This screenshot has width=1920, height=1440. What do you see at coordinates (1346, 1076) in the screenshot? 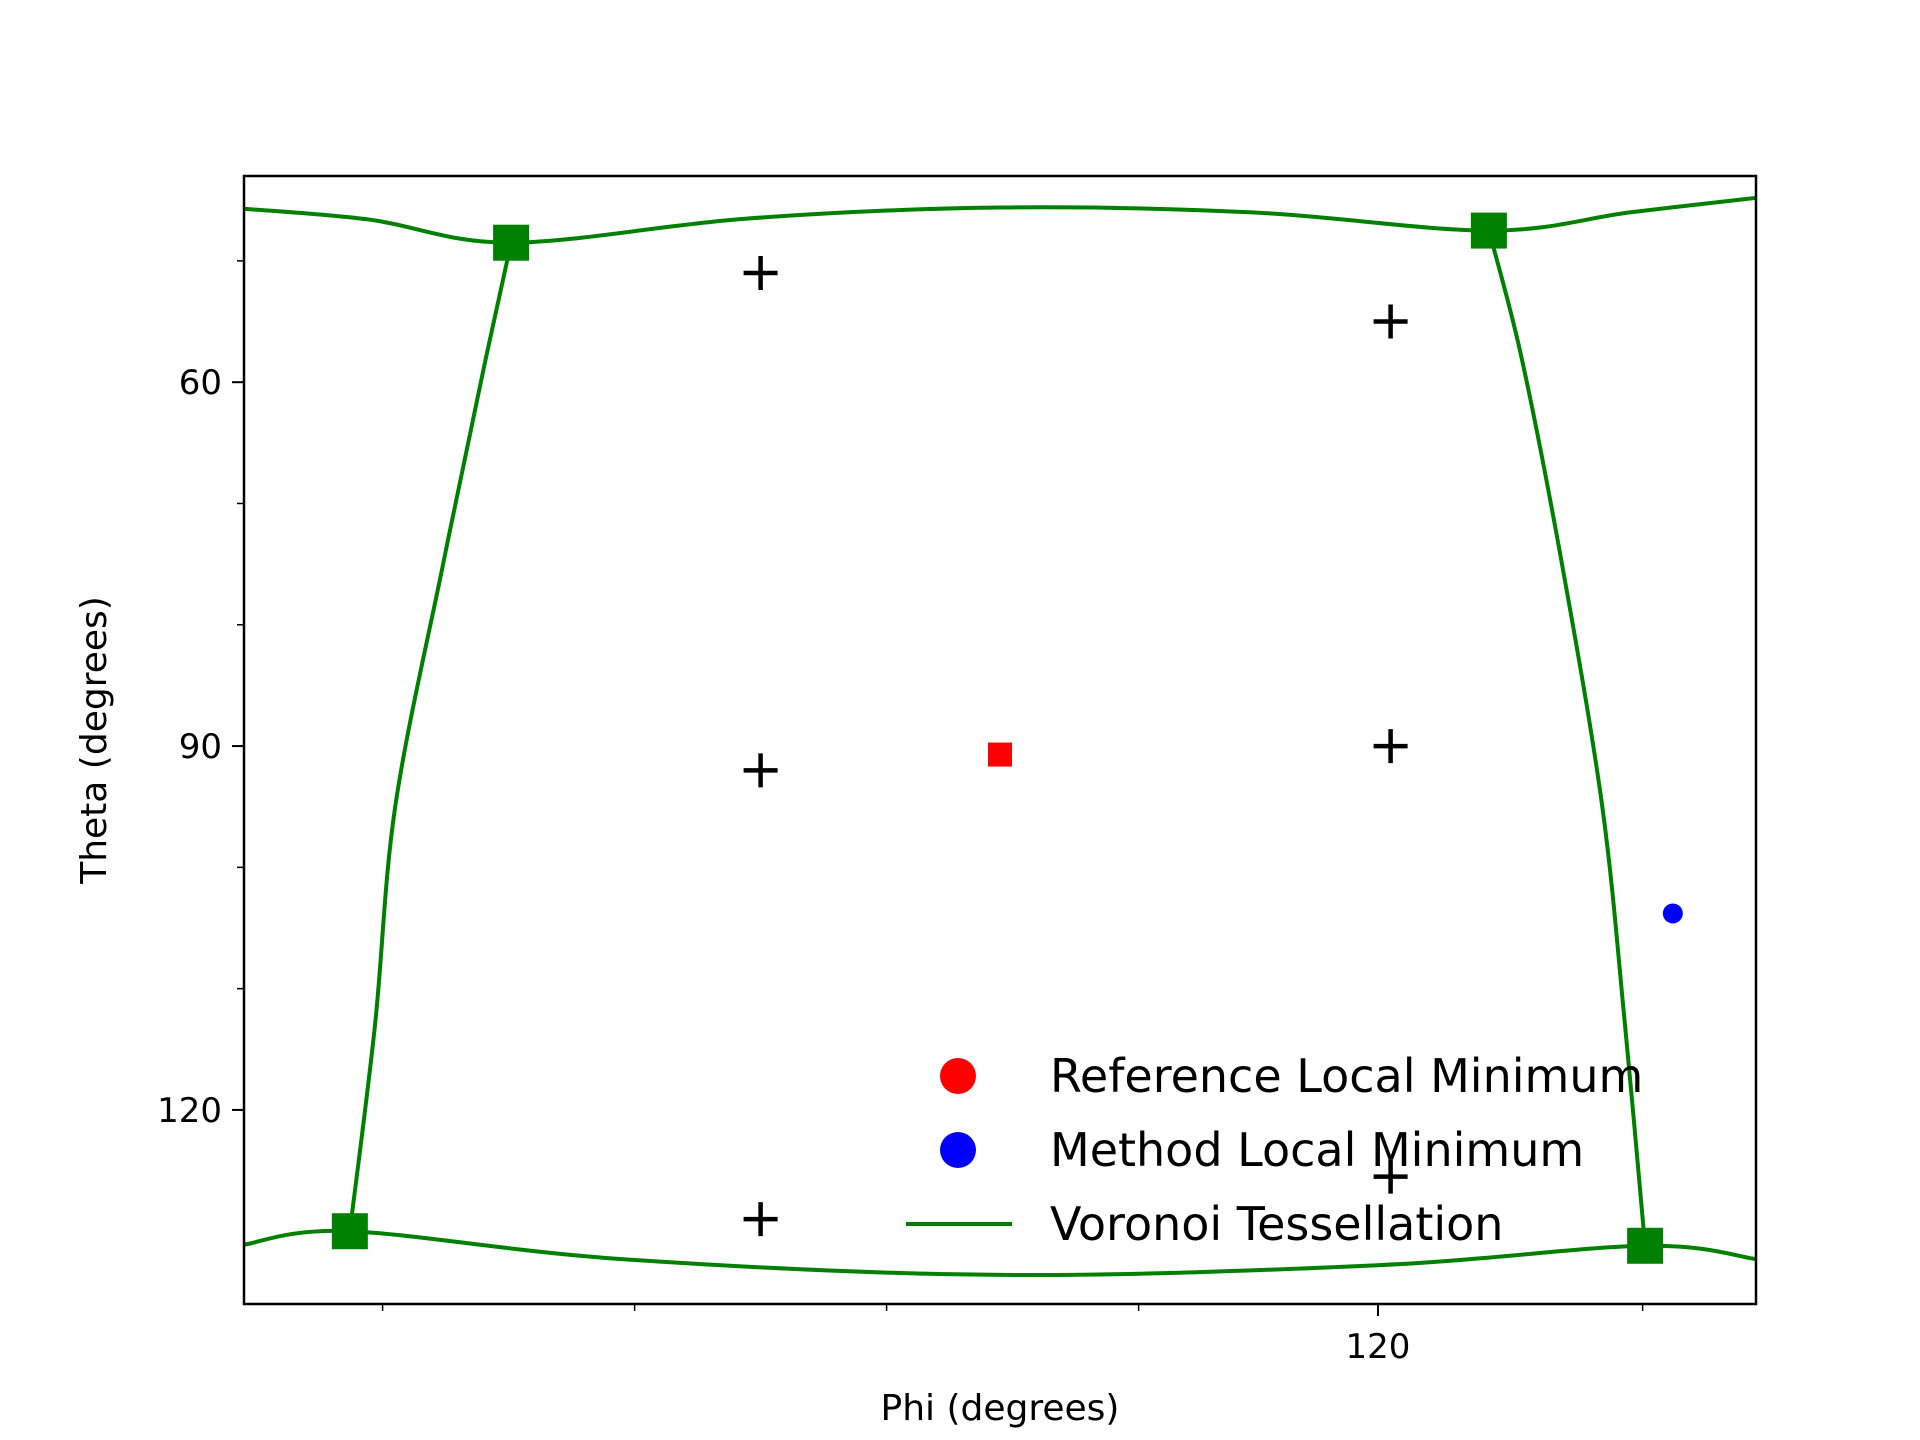
I see `legend-label: Reference Local Minimum` at bounding box center [1346, 1076].